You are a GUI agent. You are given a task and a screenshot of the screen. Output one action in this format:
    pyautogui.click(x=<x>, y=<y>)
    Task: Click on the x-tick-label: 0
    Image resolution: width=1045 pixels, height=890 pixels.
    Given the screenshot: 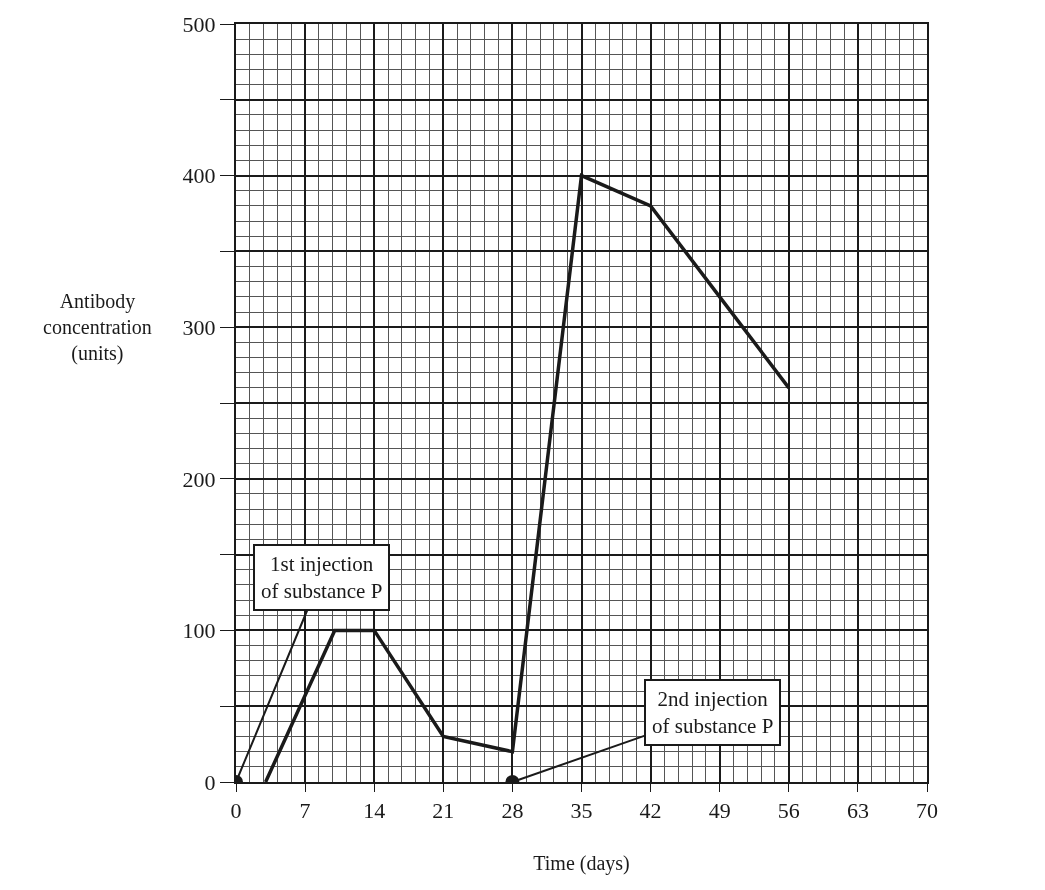 What is the action you would take?
    pyautogui.click(x=236, y=811)
    